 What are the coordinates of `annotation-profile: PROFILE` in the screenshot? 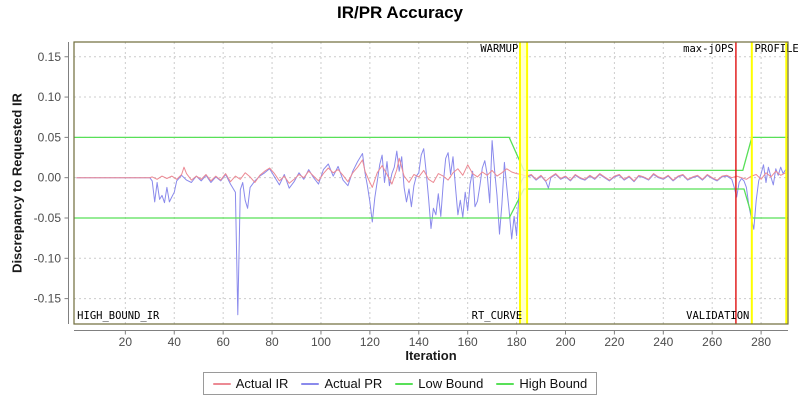 It's located at (777, 49).